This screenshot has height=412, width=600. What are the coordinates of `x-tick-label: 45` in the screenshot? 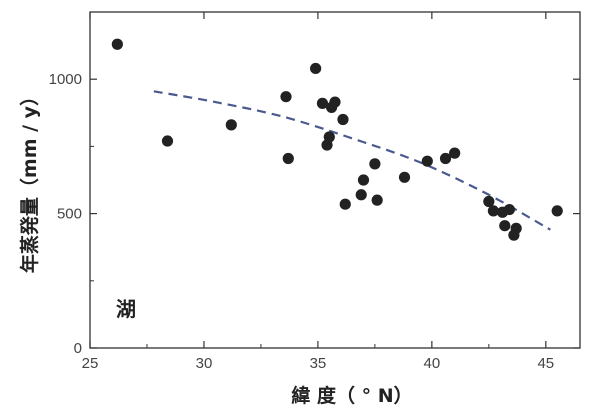 It's located at (545, 363).